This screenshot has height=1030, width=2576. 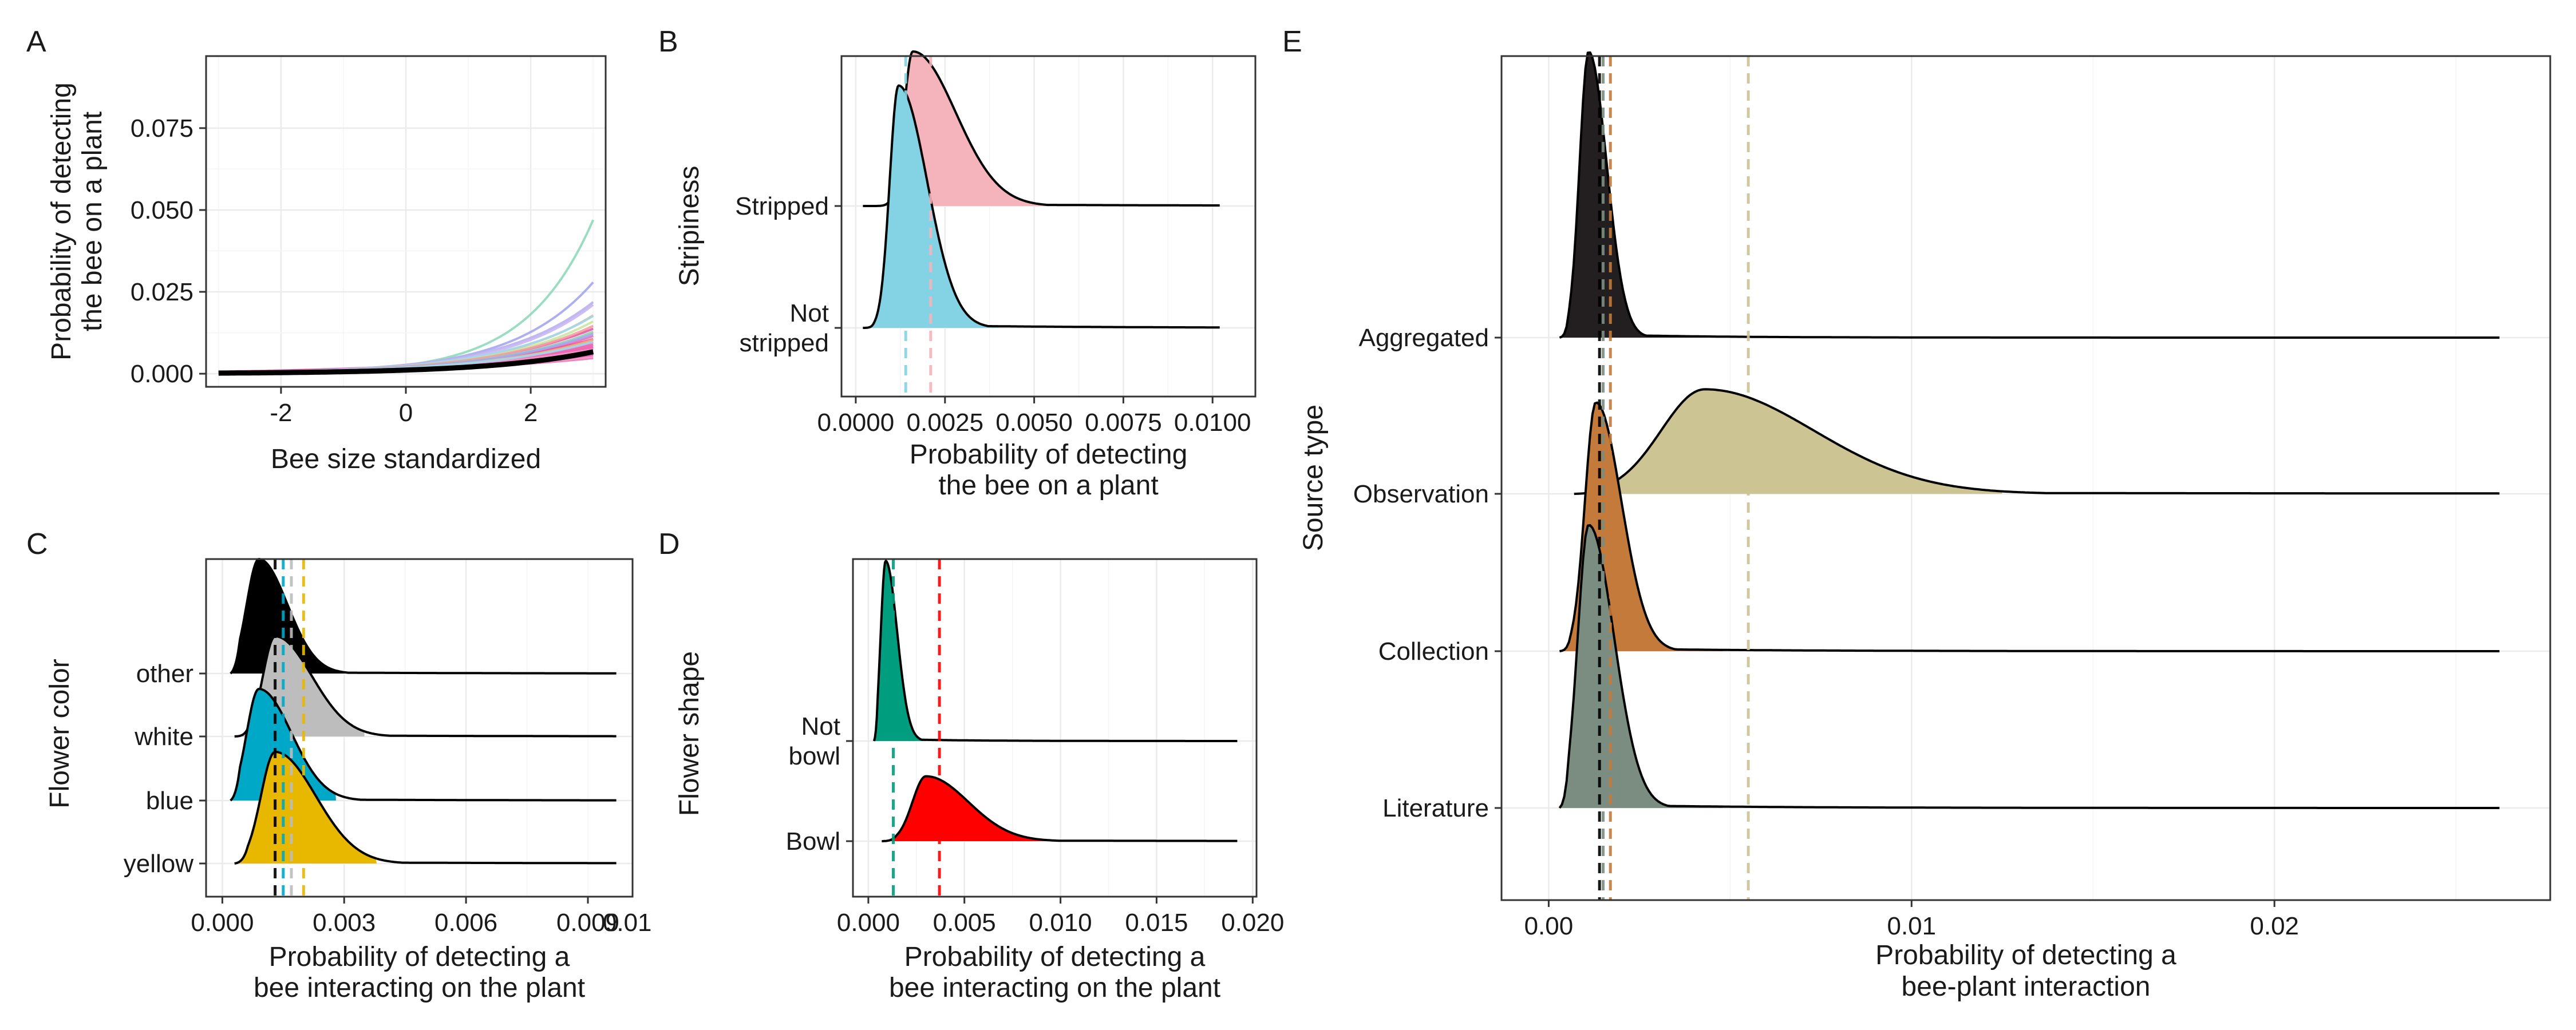 I want to click on y-tick-label: other, so click(x=164, y=674).